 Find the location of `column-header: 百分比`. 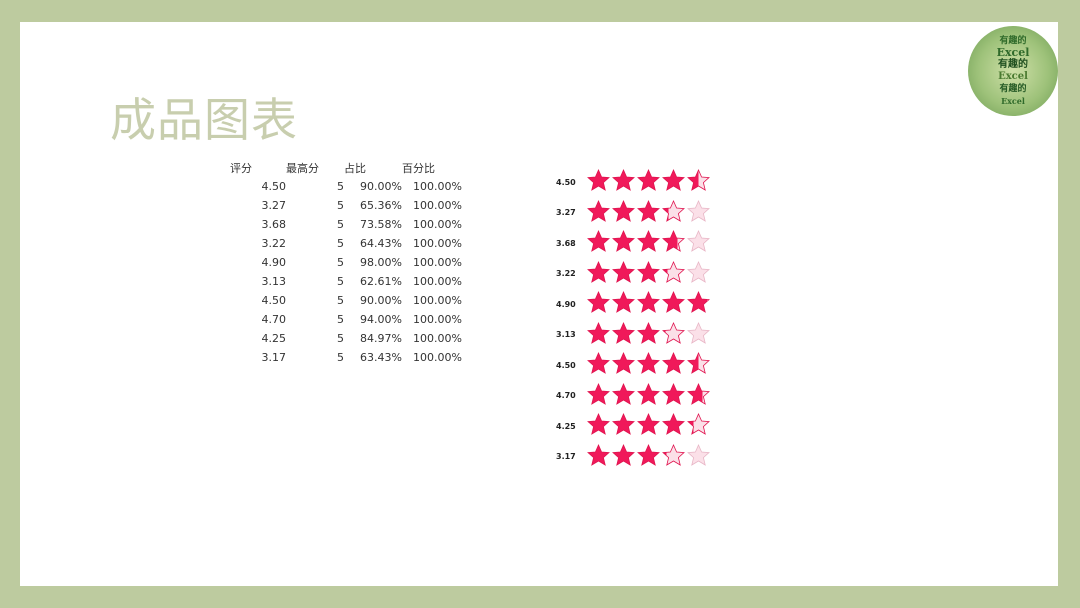

column-header: 百分比 is located at coordinates (418, 168).